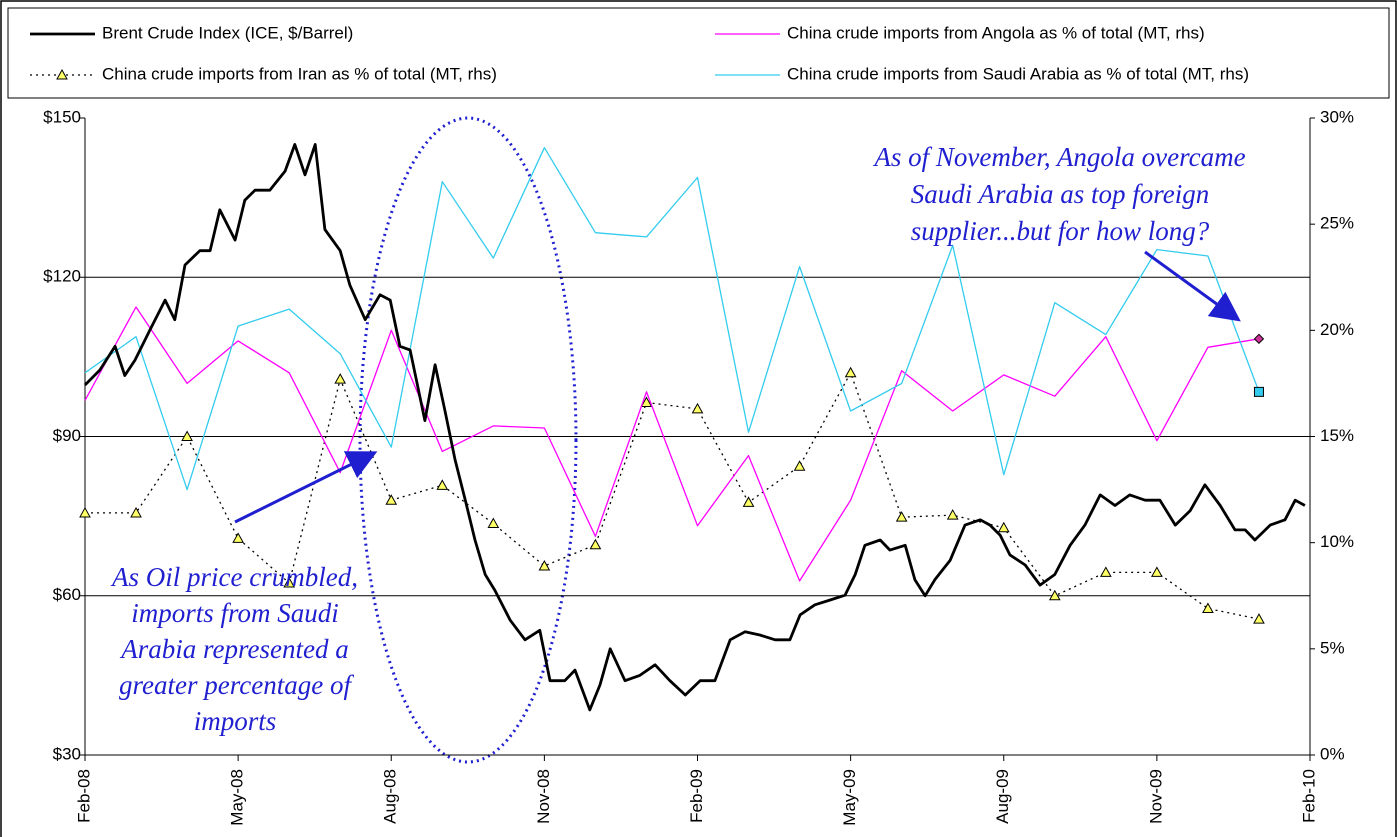 This screenshot has width=1397, height=837. What do you see at coordinates (227, 32) in the screenshot?
I see `legend-label: Brent Crude Index (ICE, $/Barrel)` at bounding box center [227, 32].